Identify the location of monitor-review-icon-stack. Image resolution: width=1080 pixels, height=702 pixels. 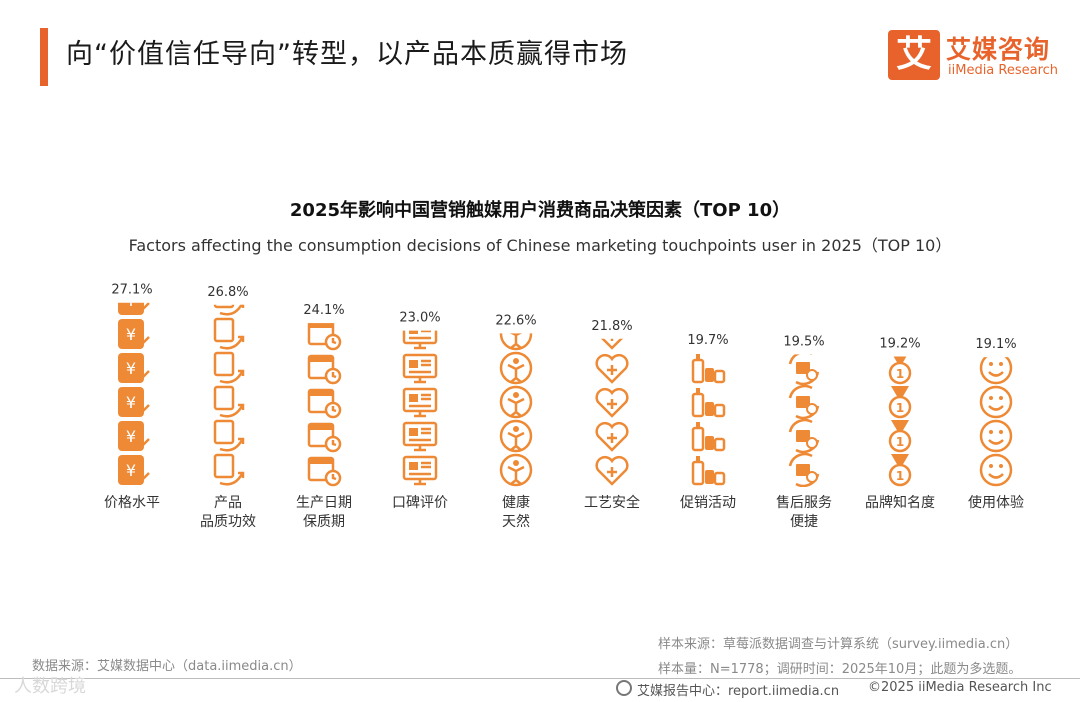
(420, 408).